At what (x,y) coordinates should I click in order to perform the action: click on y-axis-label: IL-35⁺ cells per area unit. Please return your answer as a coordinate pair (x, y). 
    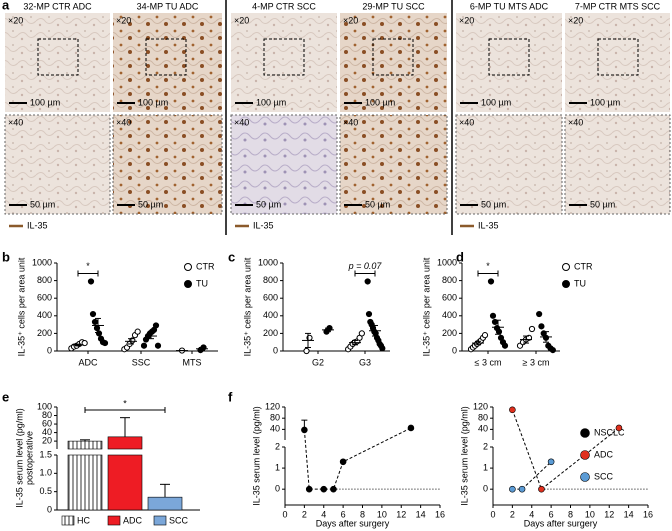
    Looking at the image, I should click on (247, 306).